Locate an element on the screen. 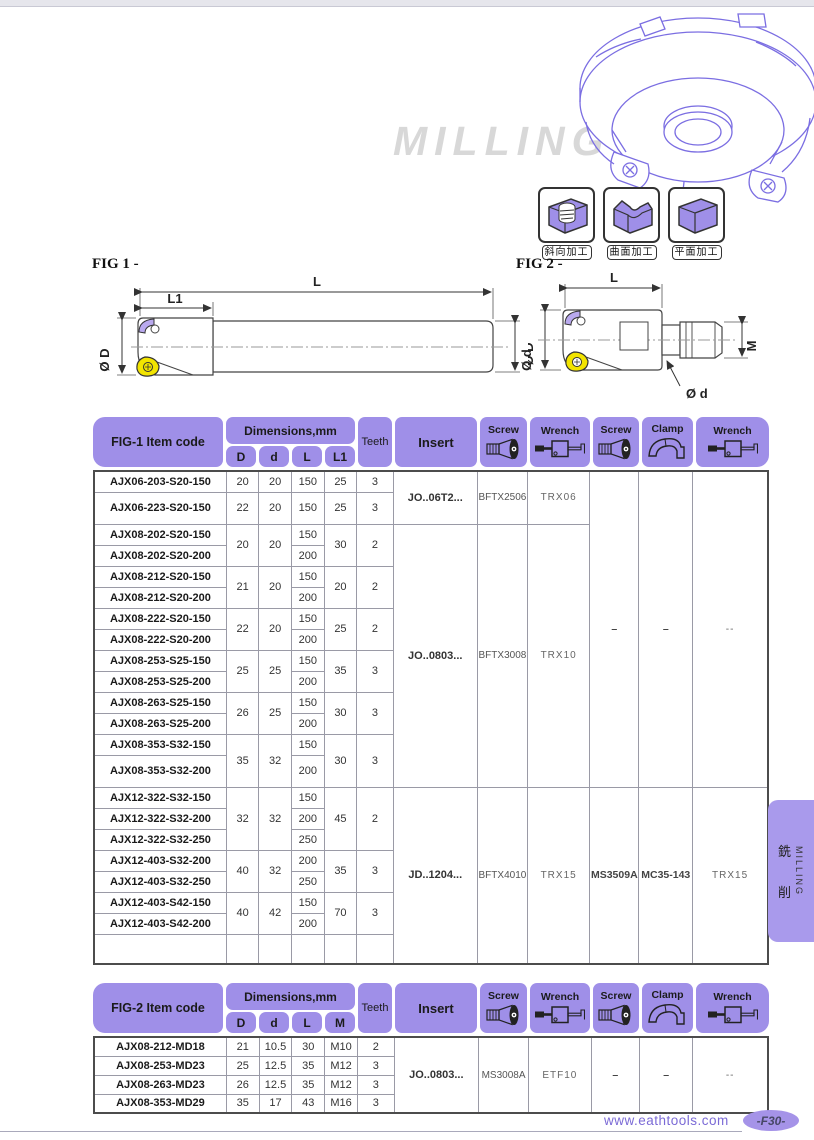  cell-D: 35 is located at coordinates (242, 760).